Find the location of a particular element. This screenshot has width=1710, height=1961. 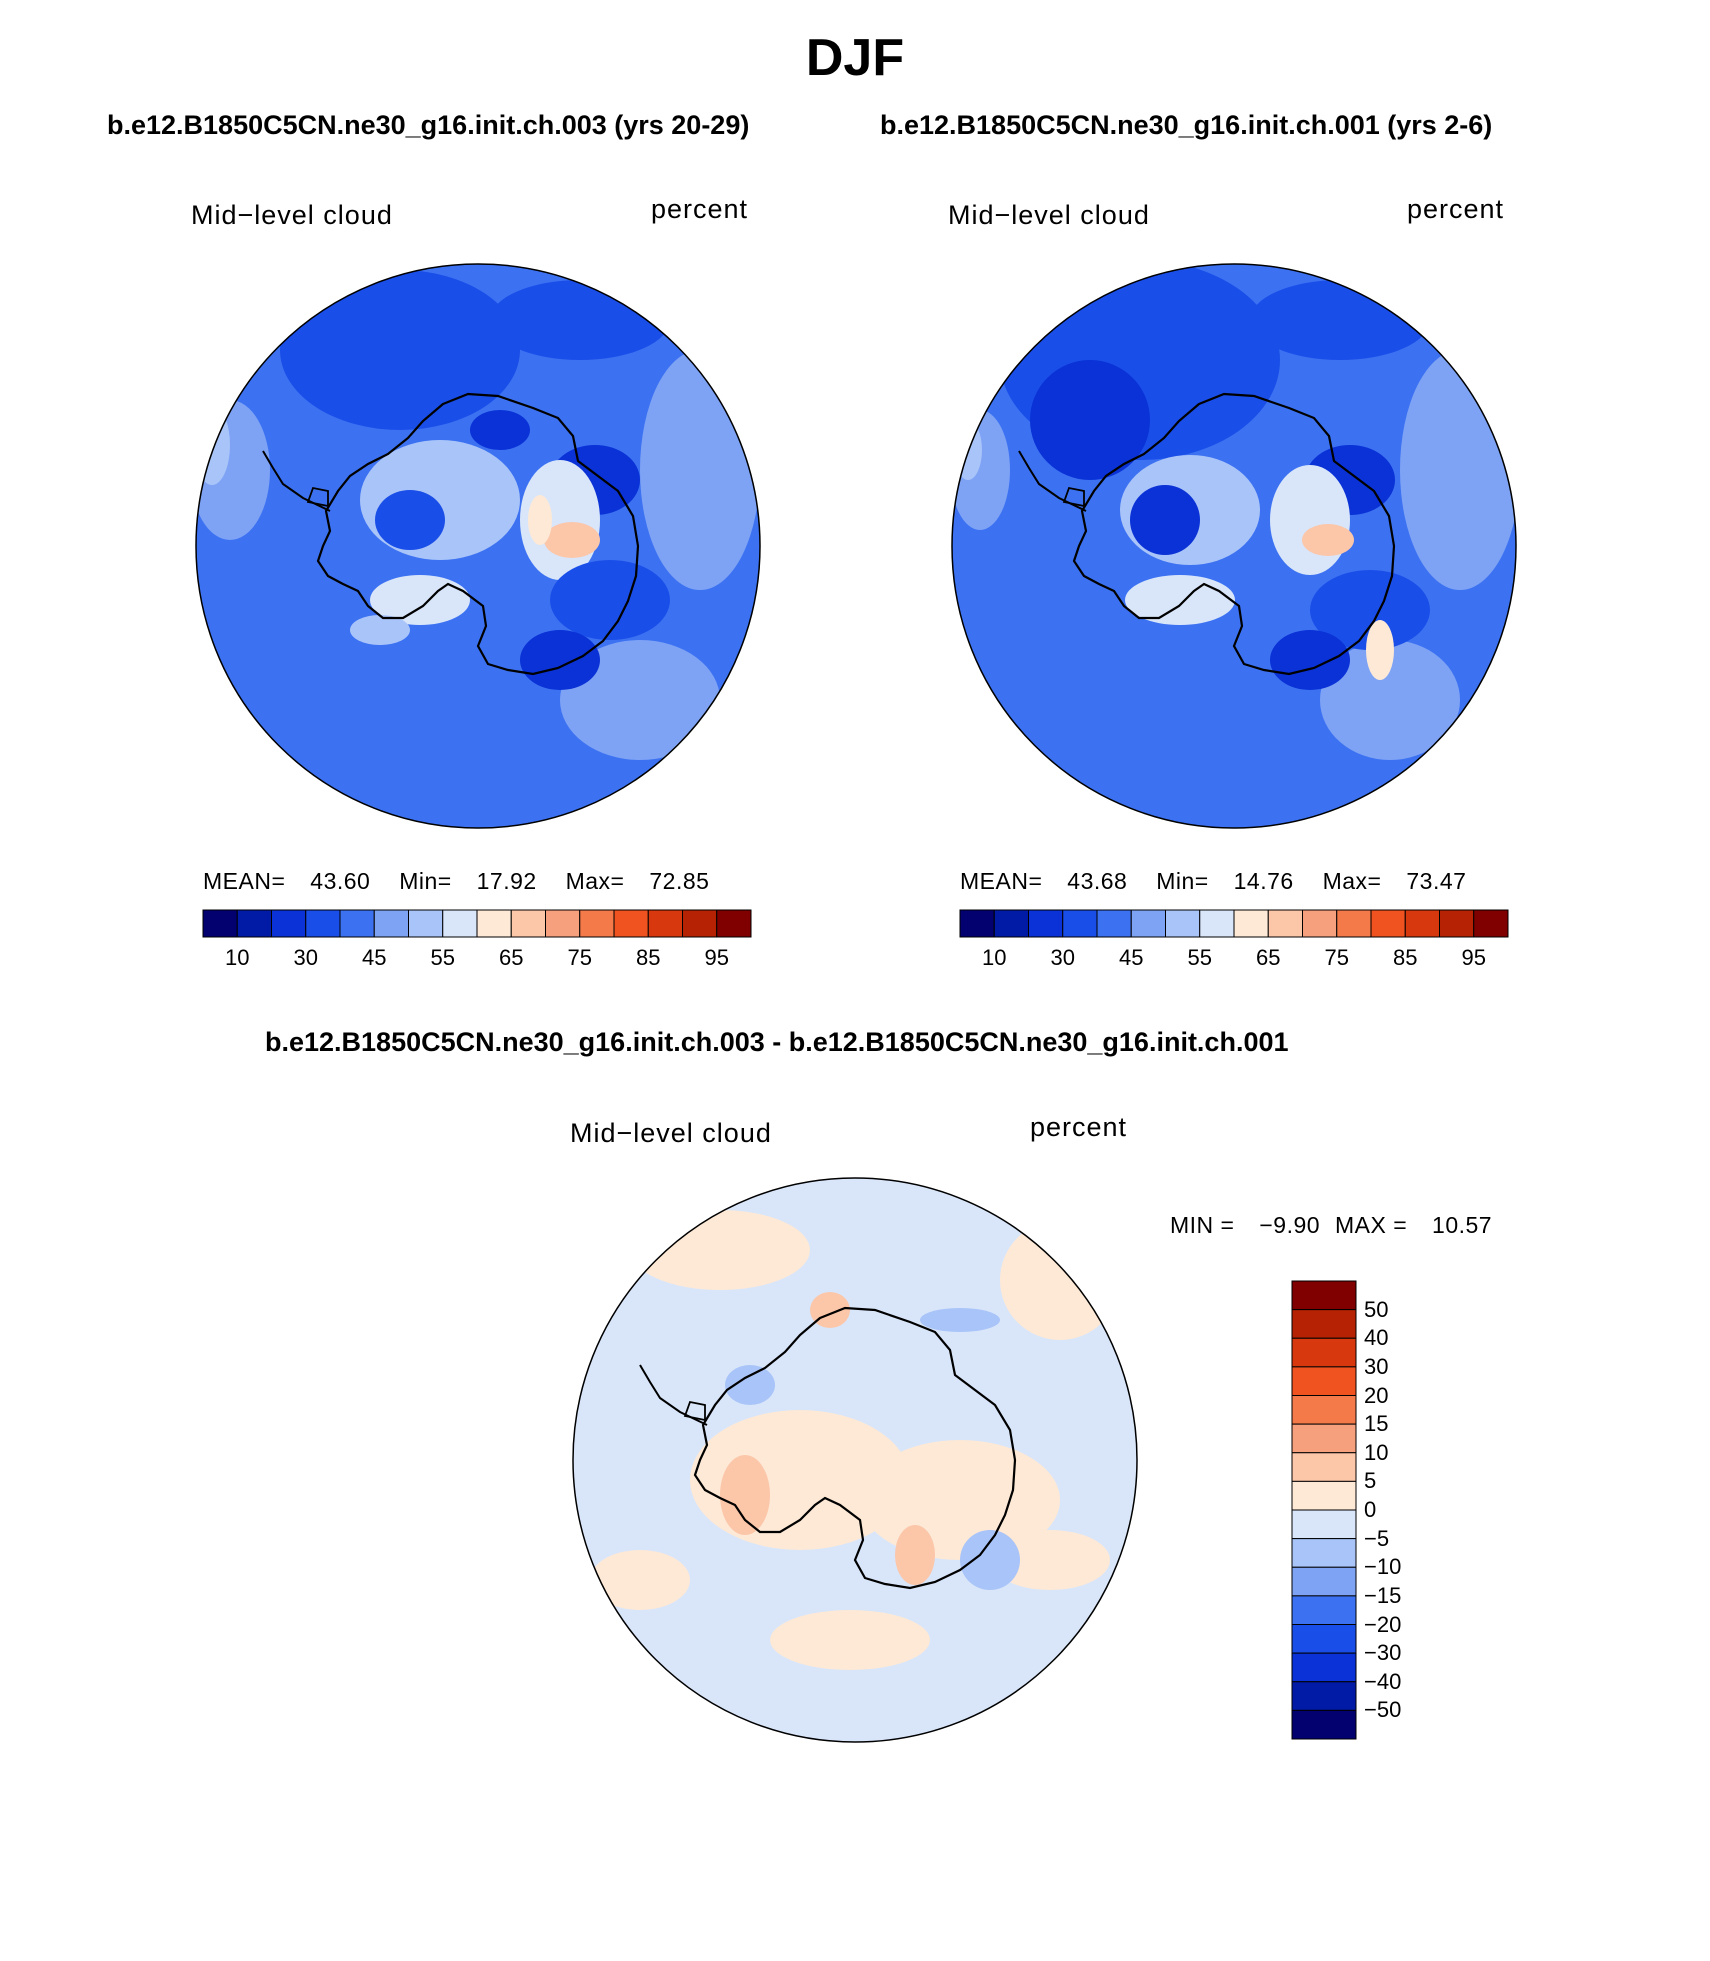

panel2-colorbar-tick-label: 65 is located at coordinates (1268, 957).